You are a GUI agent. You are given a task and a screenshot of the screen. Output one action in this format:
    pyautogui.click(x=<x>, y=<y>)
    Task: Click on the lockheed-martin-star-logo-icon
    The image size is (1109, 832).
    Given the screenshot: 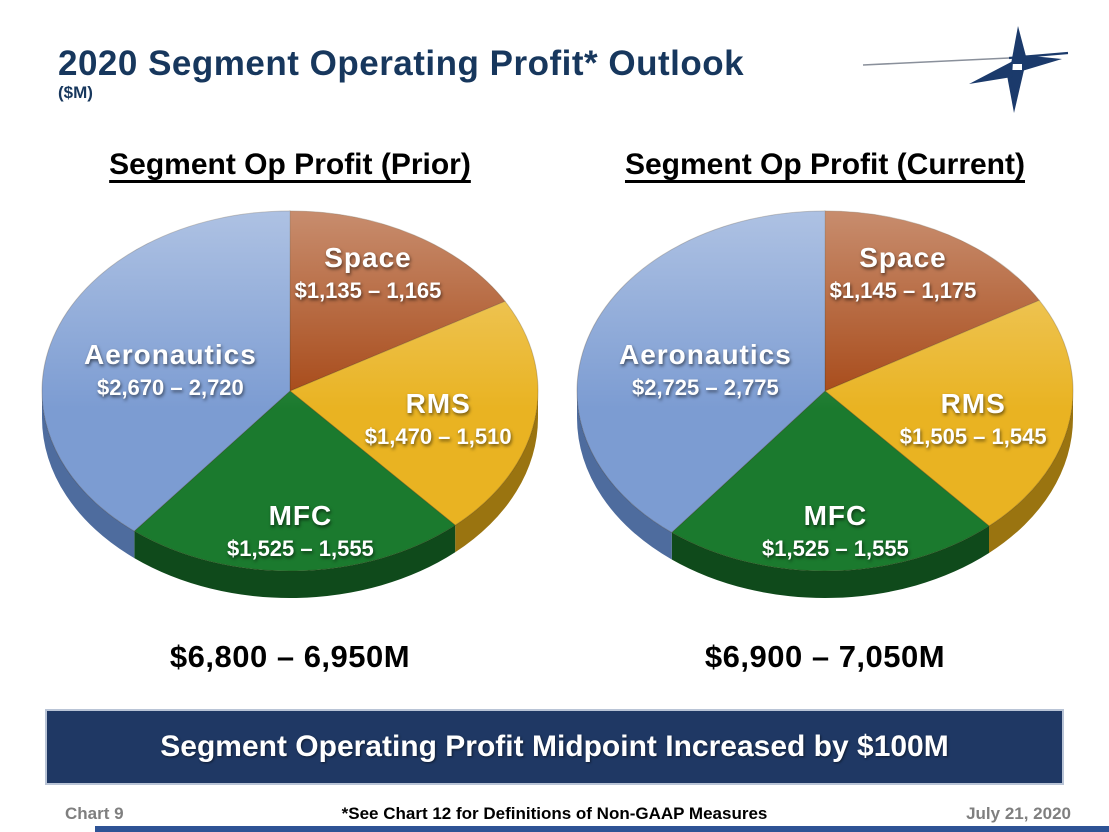 What is the action you would take?
    pyautogui.click(x=965, y=69)
    